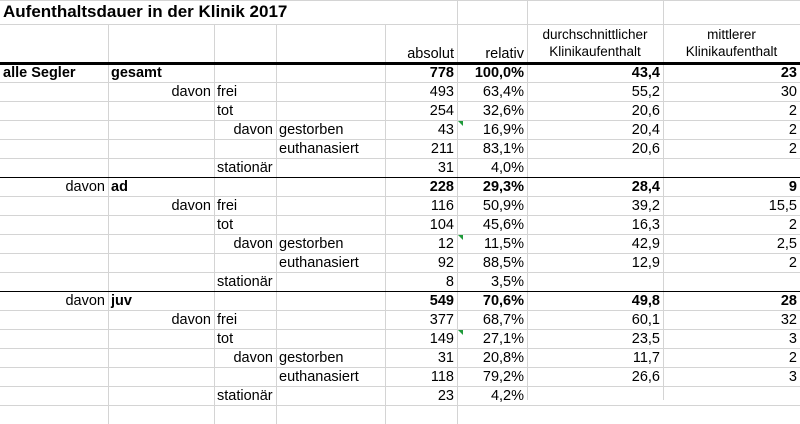 This screenshot has height=424, width=800. Describe the element at coordinates (782, 206) in the screenshot. I see `value-median-stay: 15,5` at that location.